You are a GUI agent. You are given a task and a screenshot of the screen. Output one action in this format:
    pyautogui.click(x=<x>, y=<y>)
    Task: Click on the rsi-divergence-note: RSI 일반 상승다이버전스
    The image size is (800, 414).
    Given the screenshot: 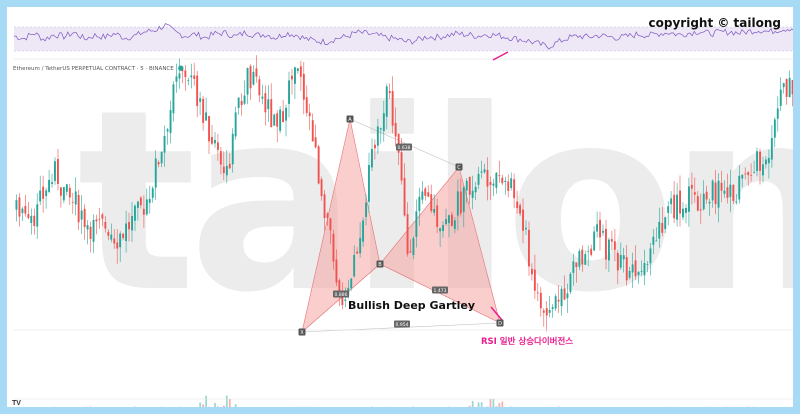 What is the action you would take?
    pyautogui.click(x=527, y=342)
    